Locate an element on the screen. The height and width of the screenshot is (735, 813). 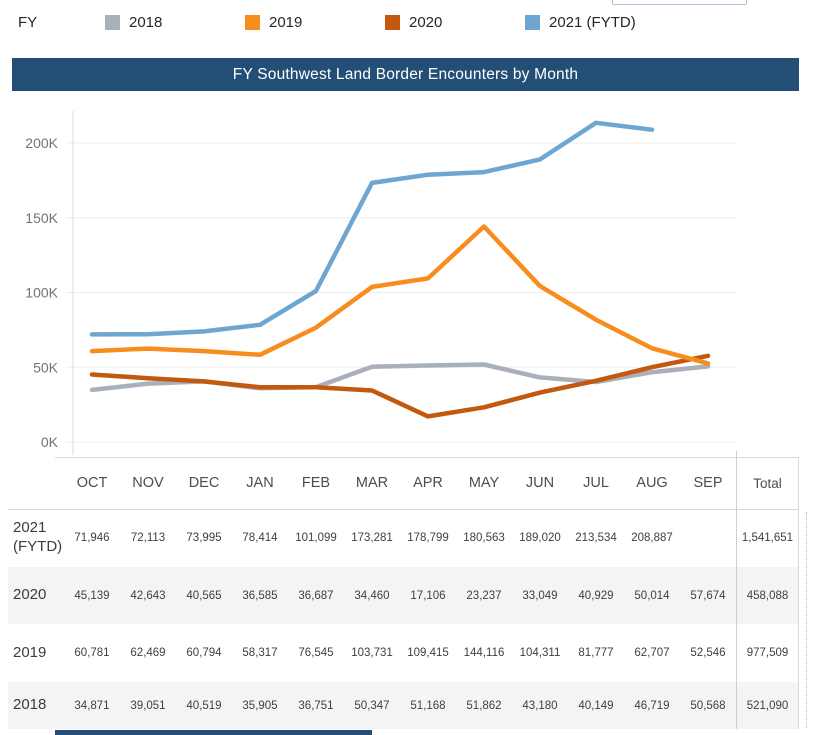
cell-2019-nov: 62,469 is located at coordinates (148, 653).